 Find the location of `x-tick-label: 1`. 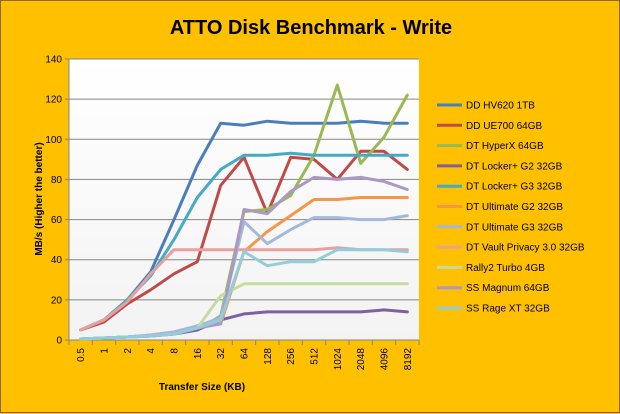

x-tick-label: 1 is located at coordinates (105, 351).